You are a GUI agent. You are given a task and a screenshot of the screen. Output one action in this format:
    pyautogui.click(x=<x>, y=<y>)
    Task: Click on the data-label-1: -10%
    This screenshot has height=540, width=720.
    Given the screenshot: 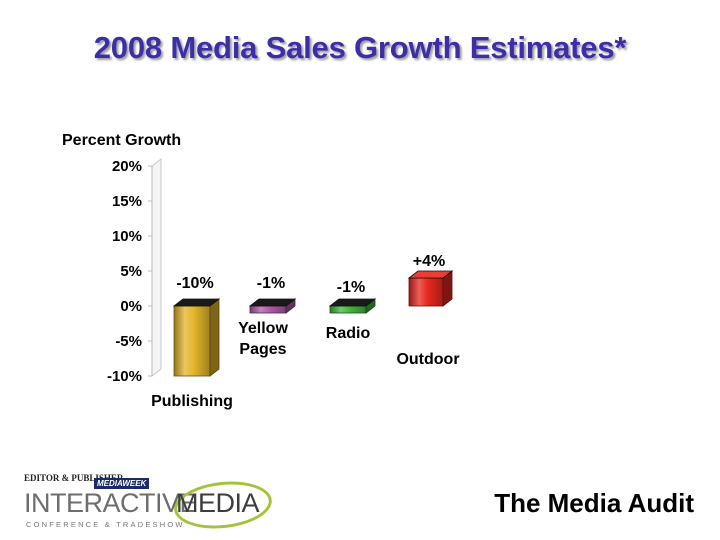 What is the action you would take?
    pyautogui.click(x=194, y=283)
    